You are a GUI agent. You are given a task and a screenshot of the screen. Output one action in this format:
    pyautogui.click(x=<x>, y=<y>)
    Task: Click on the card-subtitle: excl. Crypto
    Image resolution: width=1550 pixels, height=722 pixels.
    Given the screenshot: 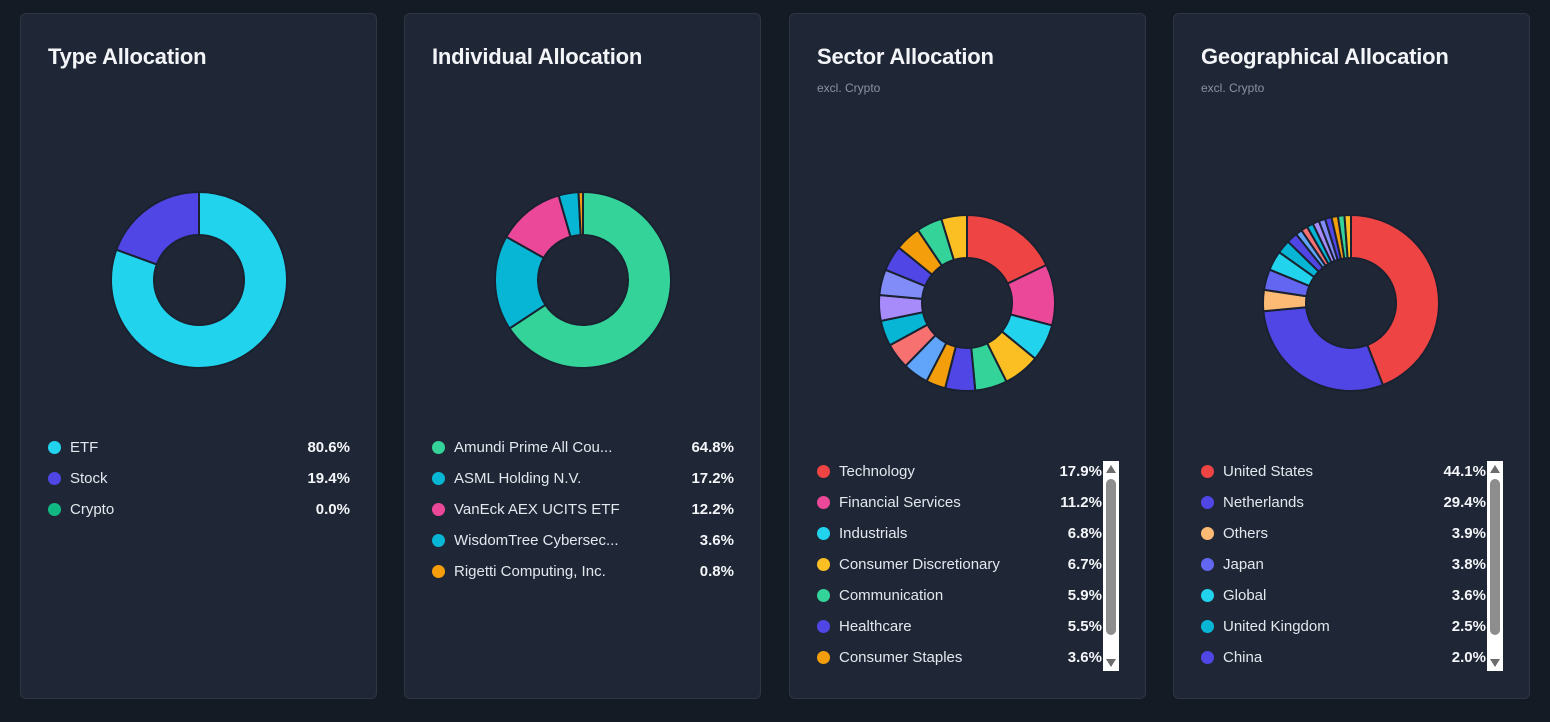 What is the action you would take?
    pyautogui.click(x=849, y=88)
    